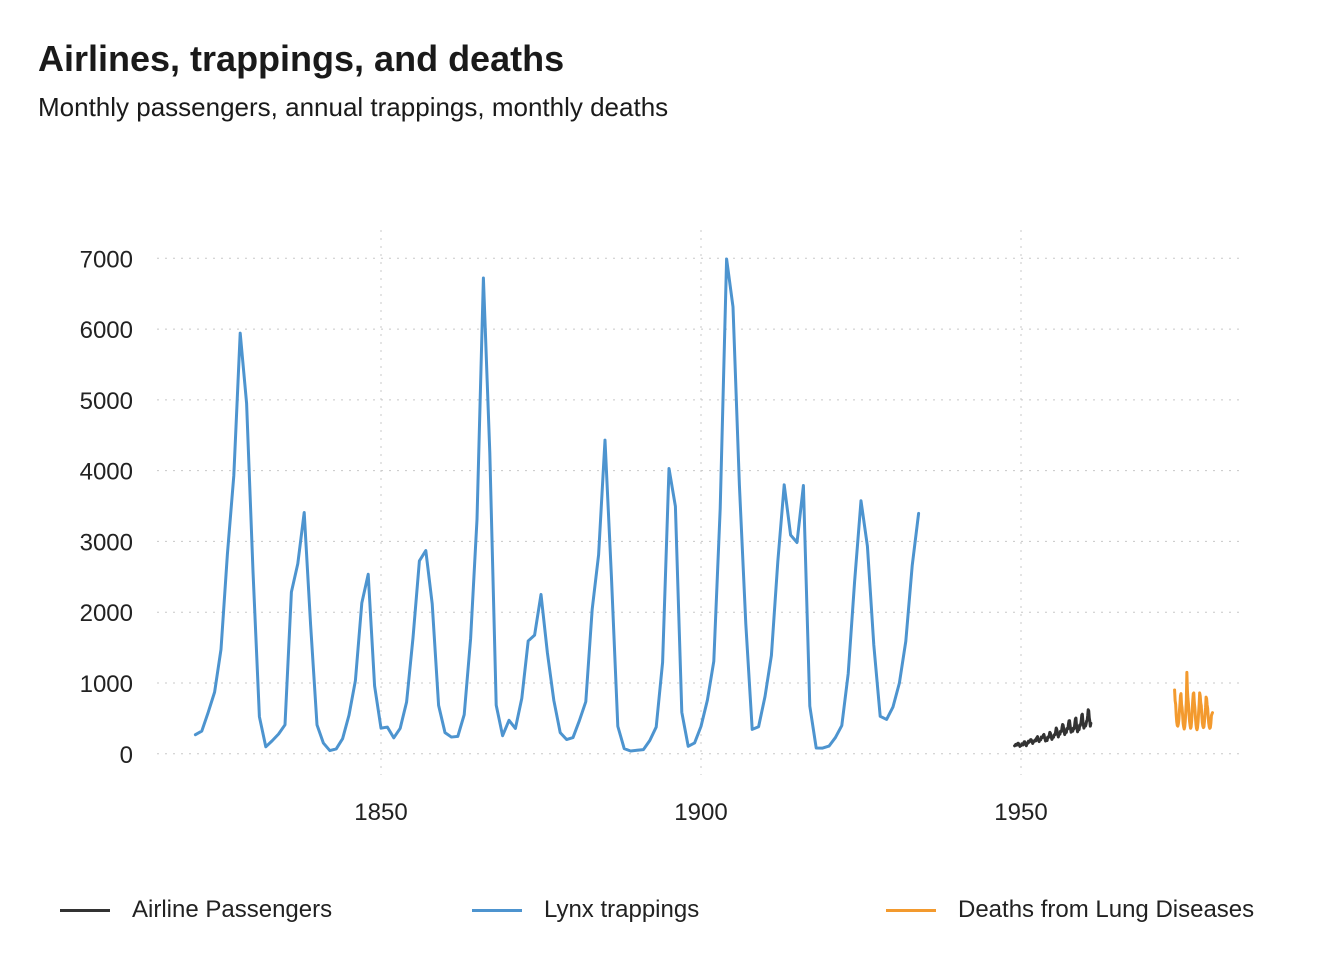 Image resolution: width=1344 pixels, height=960 pixels. I want to click on legend-label: Deaths from Lung Diseases, so click(1106, 909).